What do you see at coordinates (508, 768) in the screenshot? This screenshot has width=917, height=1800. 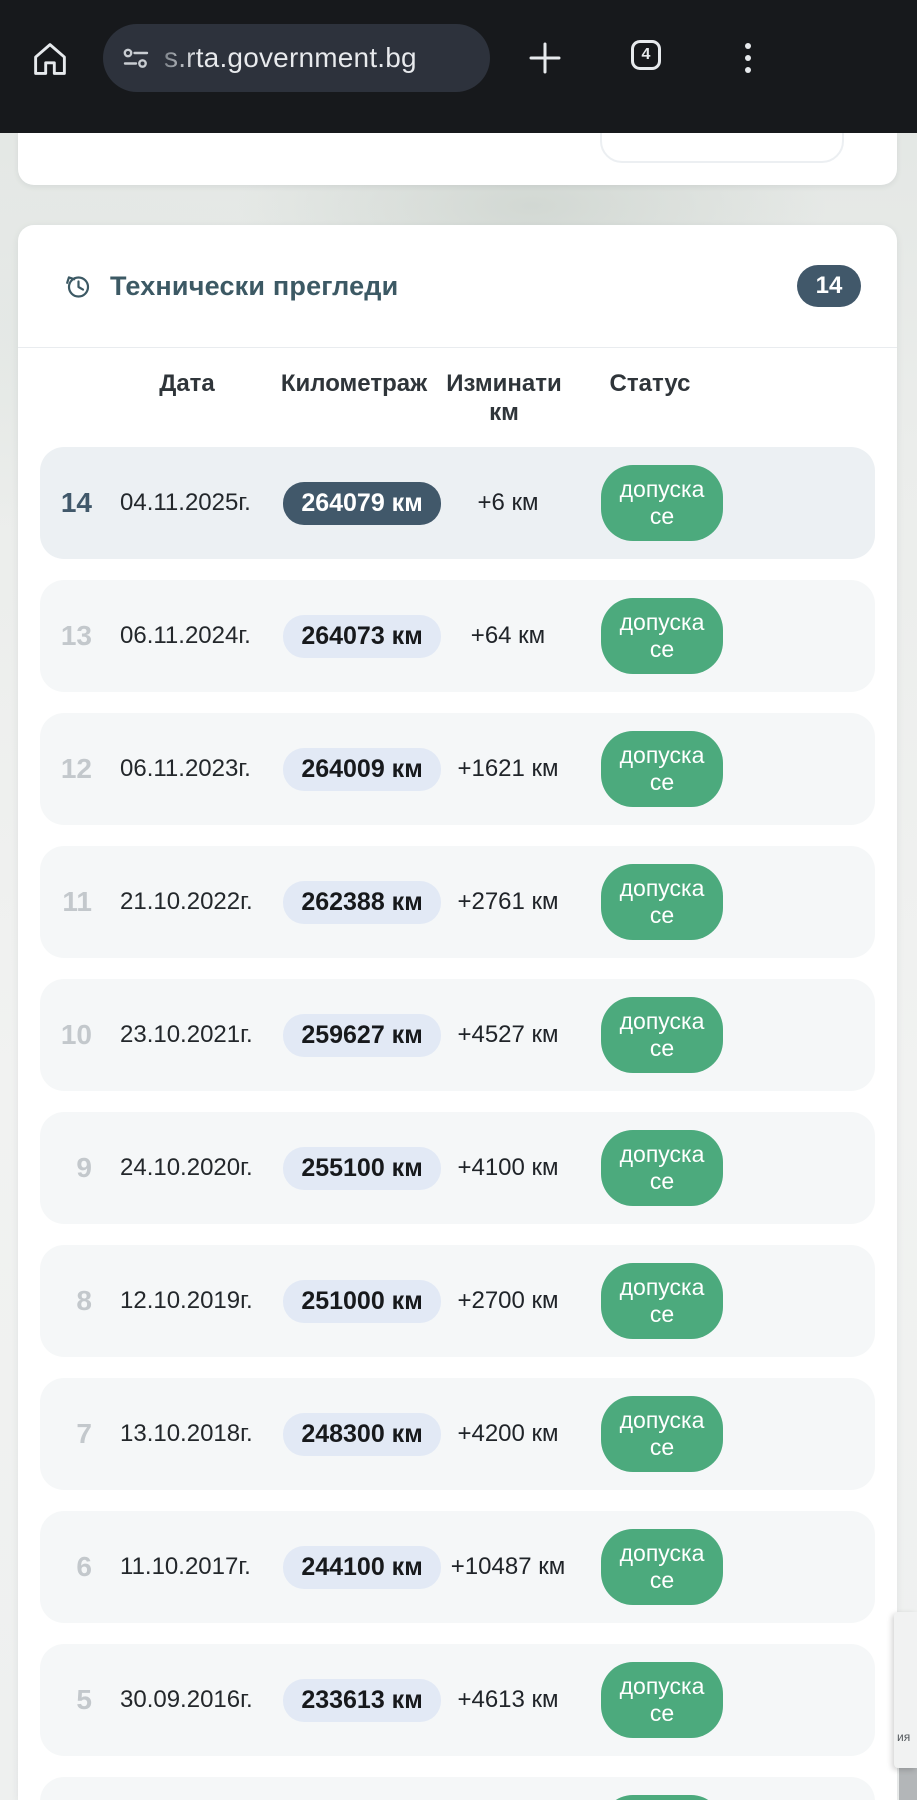 I see `distance-delta: +1621 км` at bounding box center [508, 768].